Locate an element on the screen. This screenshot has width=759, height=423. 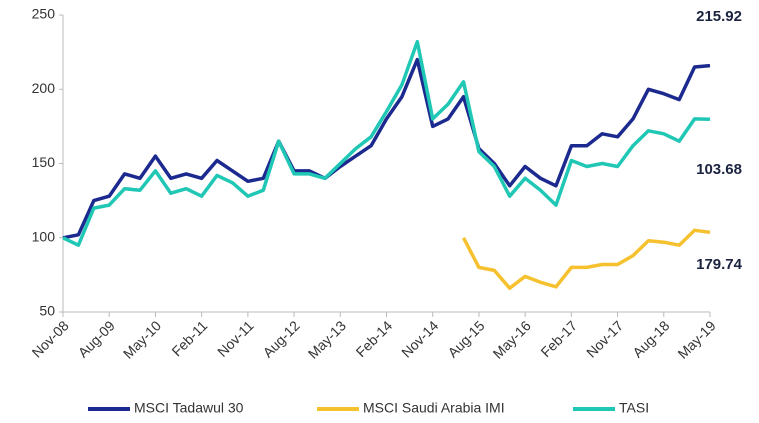
x-tick-label: Aug-09 is located at coordinates (96, 338).